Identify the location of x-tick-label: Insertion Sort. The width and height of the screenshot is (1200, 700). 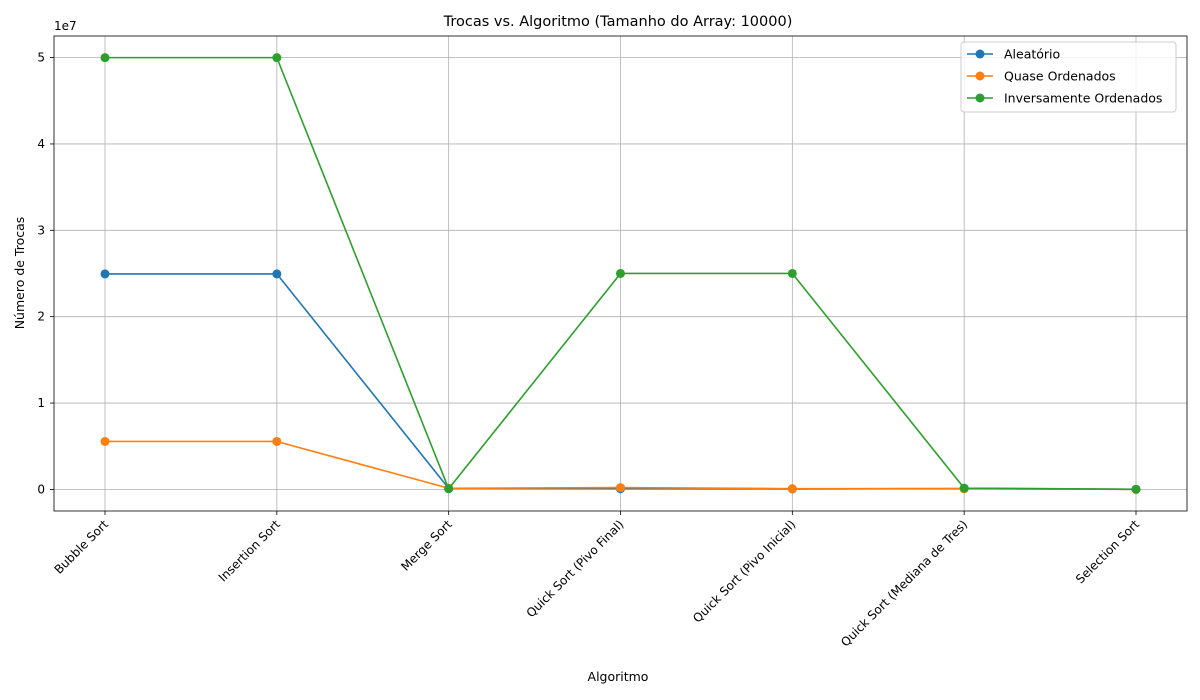
(249, 550).